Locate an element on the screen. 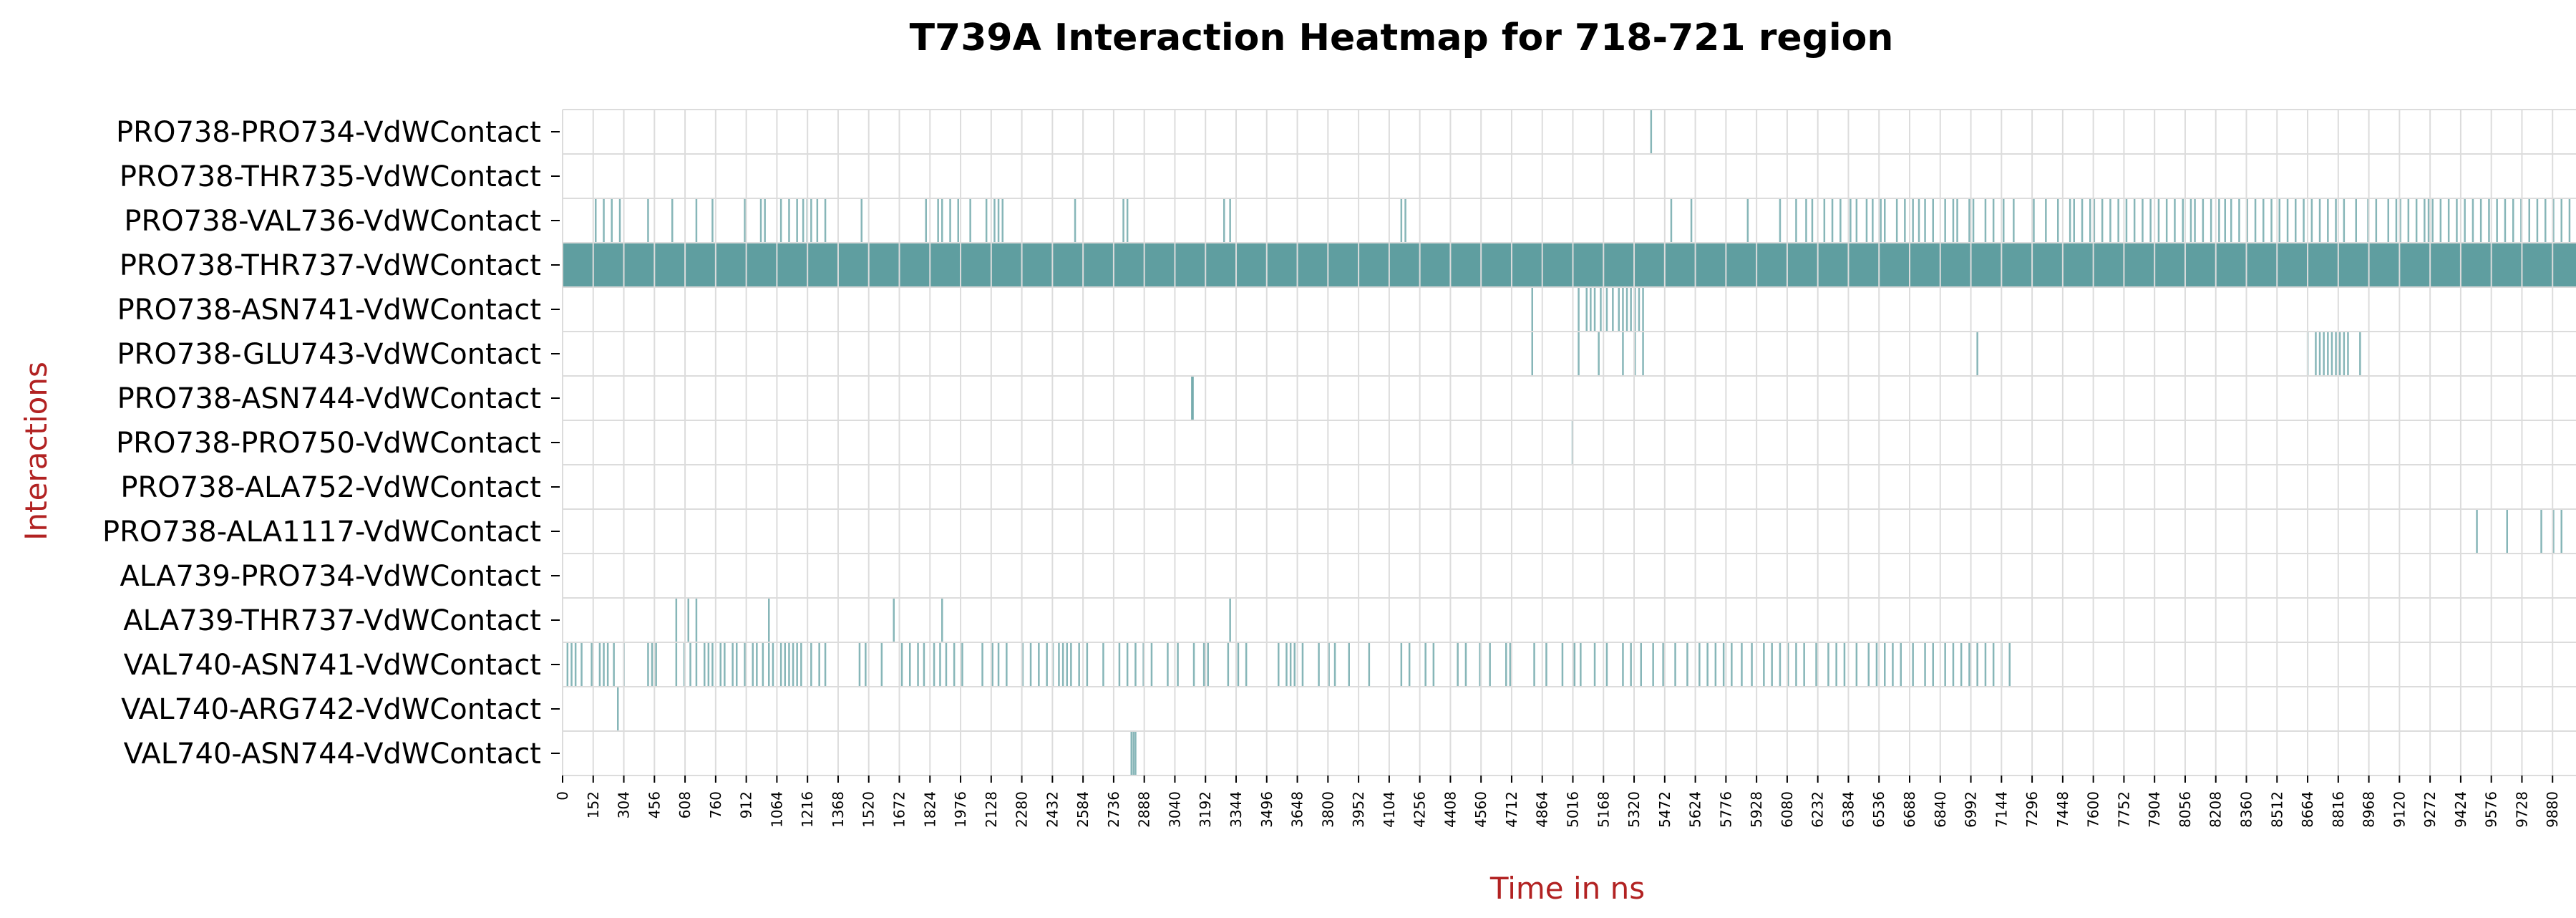 The height and width of the screenshot is (918, 2576). x-tick-label: 1216 is located at coordinates (807, 809).